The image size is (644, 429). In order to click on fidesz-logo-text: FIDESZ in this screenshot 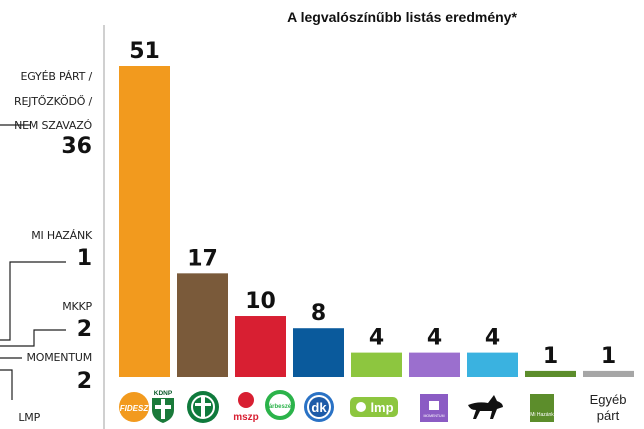, I will do `click(135, 408)`.